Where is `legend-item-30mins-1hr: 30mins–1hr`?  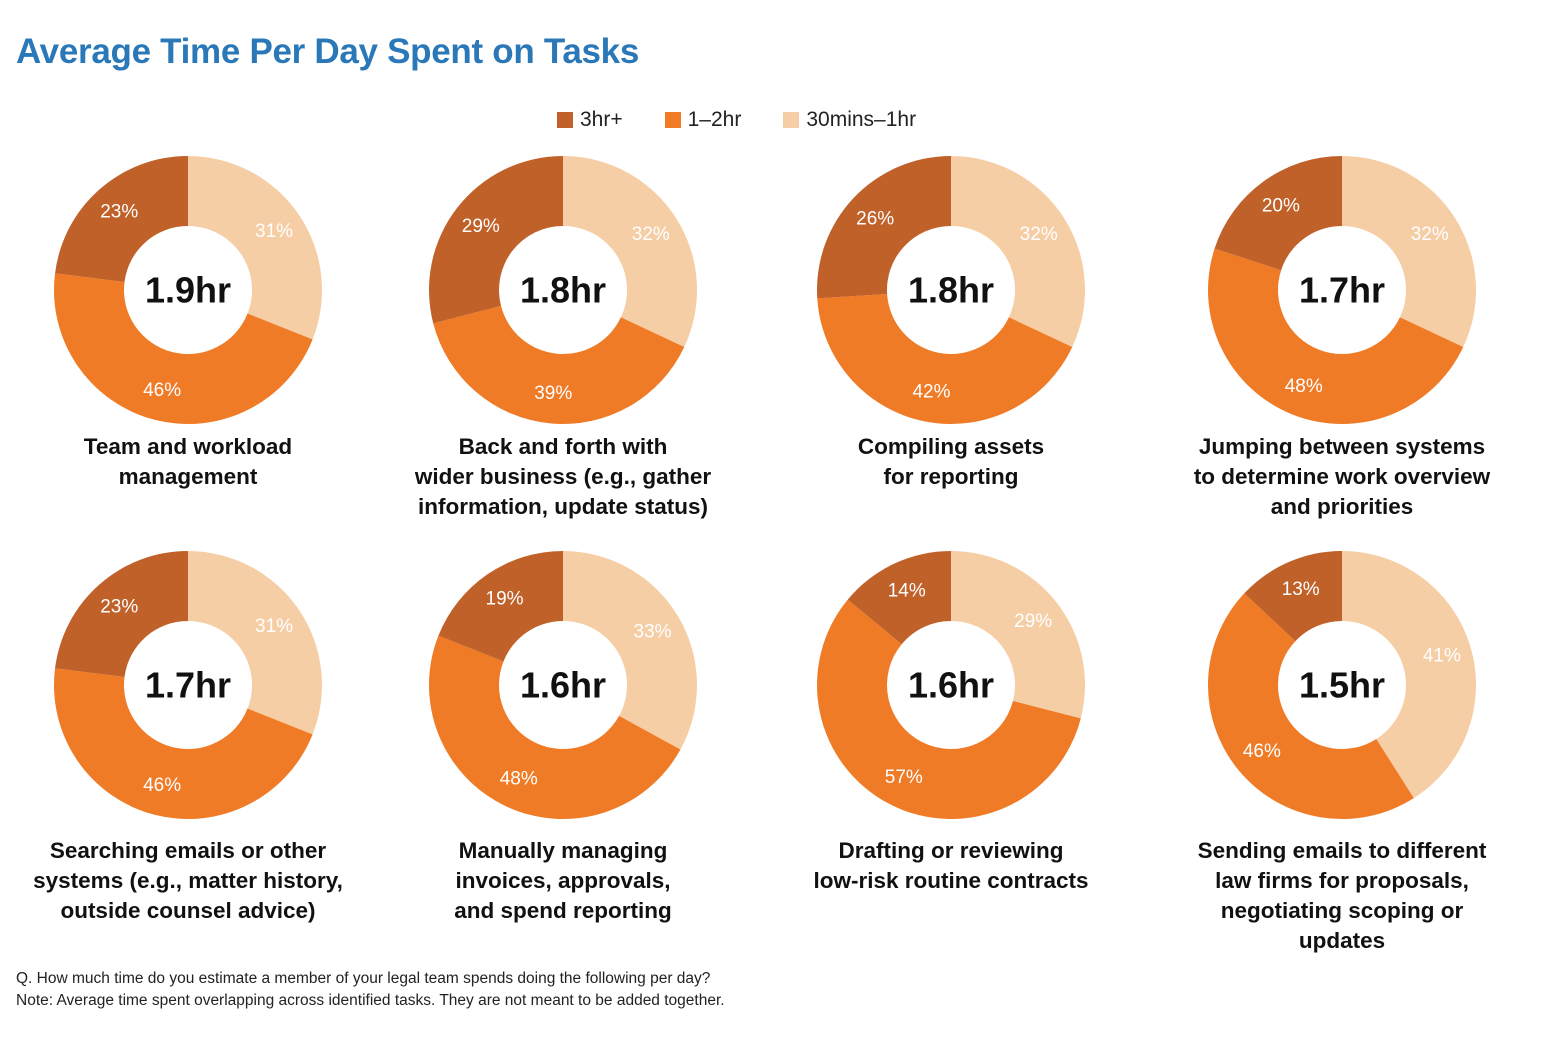 legend-item-30mins-1hr: 30mins–1hr is located at coordinates (849, 120).